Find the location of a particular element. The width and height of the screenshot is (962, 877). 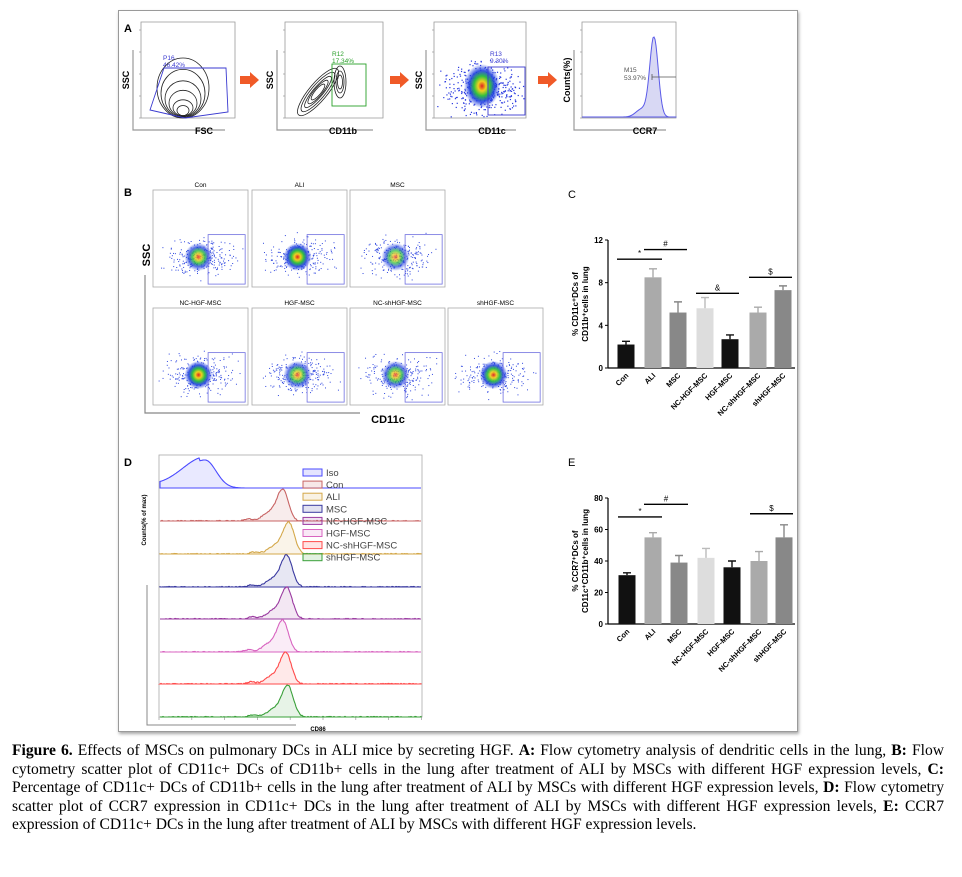

scatter-plot-nc-hgf-msc: NC-HGF-MSC is located at coordinates (200, 353).